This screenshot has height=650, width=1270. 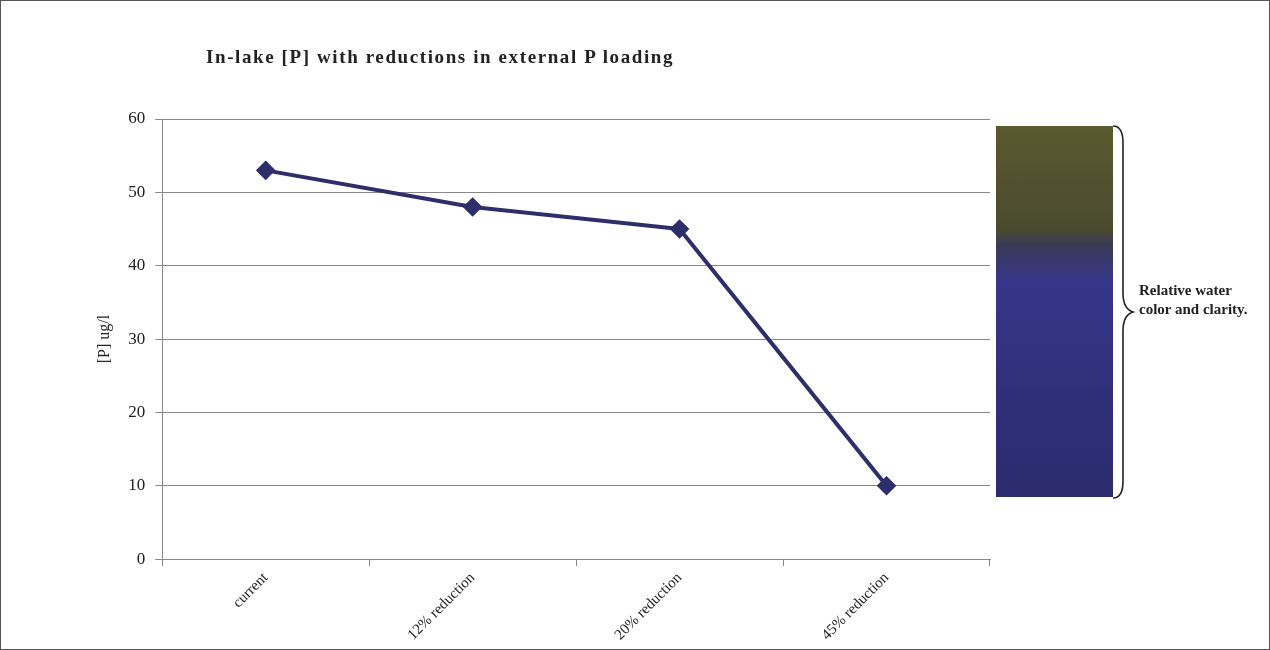 I want to click on text: Relative water color and clarity., so click(x=1194, y=300).